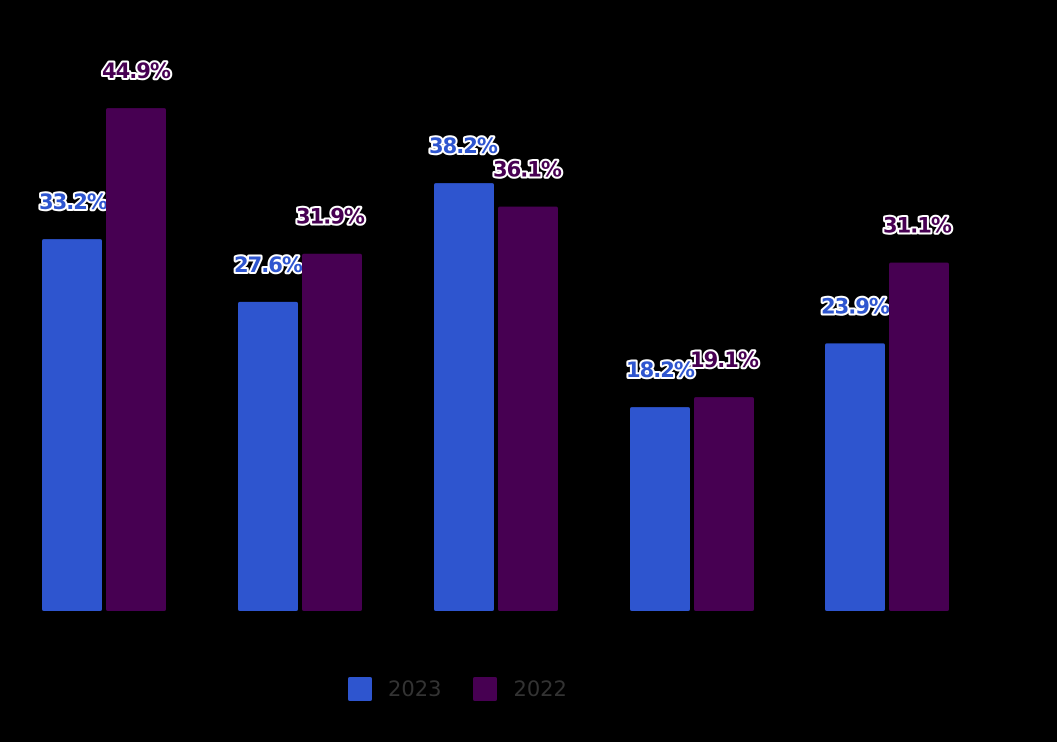  I want to click on data-label-2023-5: 23.9%, so click(855, 306).